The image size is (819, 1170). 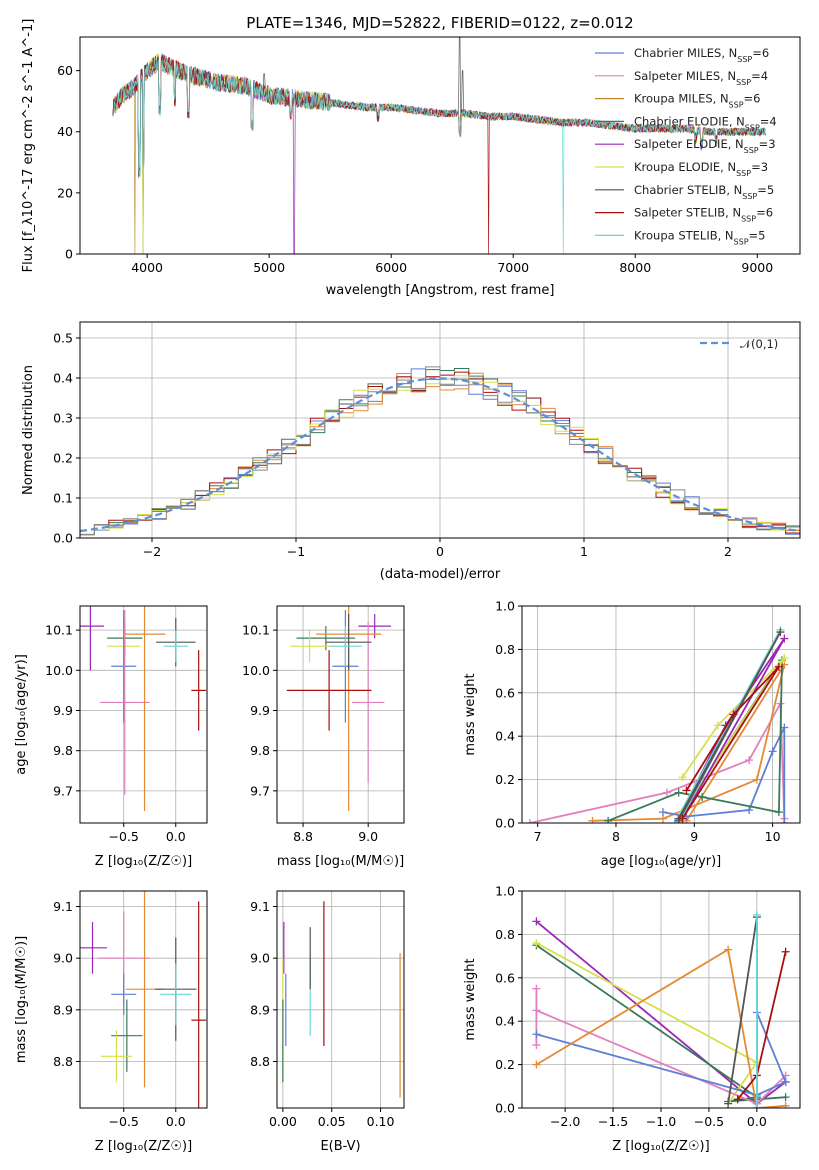 What do you see at coordinates (124, 836) in the screenshot?
I see `x-tick-label: −0.5` at bounding box center [124, 836].